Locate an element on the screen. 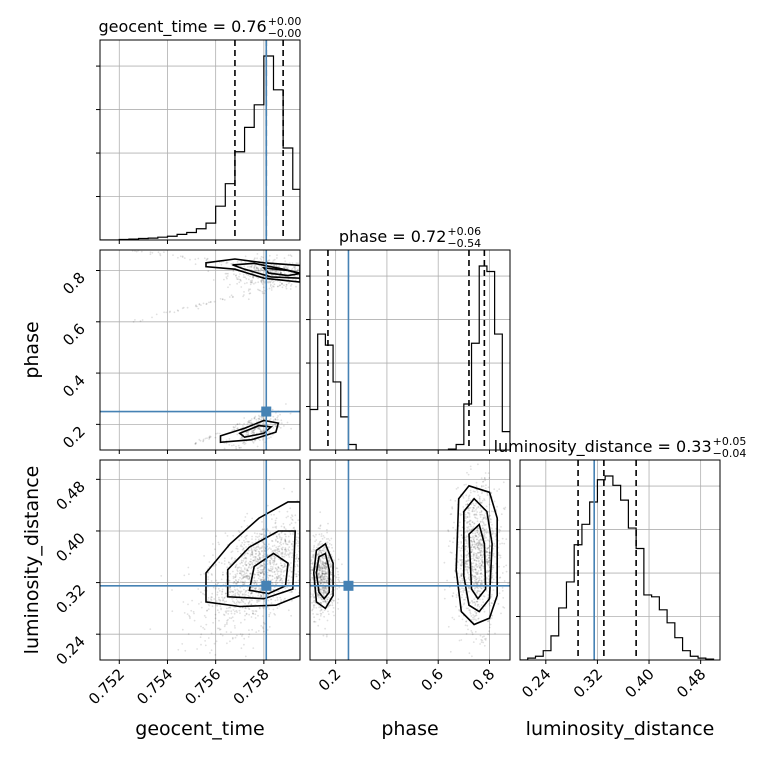 The height and width of the screenshot is (760, 760). contour-level is located at coordinates (249, 431).